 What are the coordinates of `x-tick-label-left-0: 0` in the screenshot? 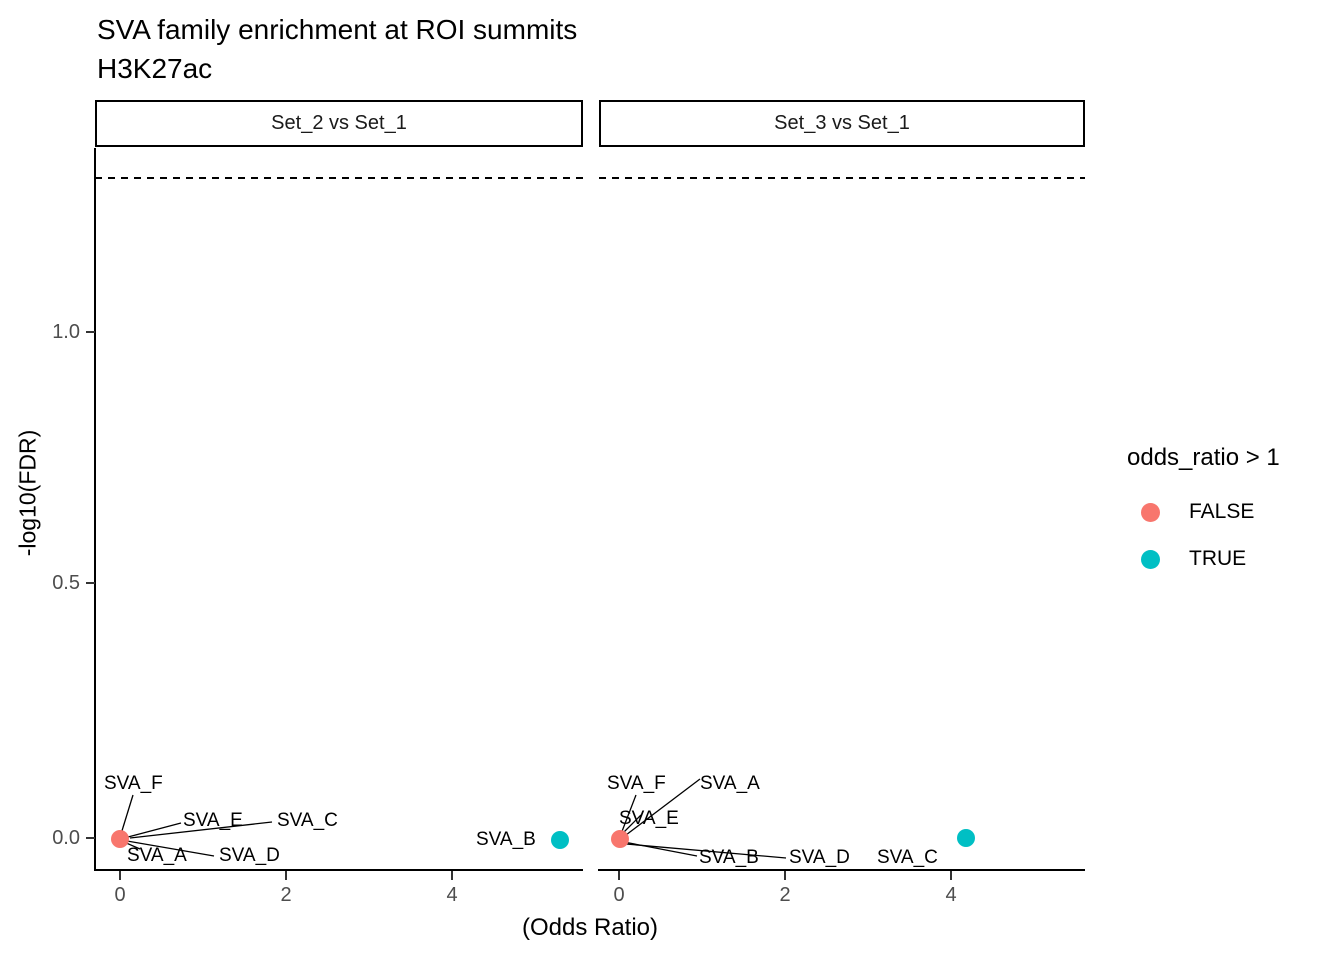 It's located at (120, 895).